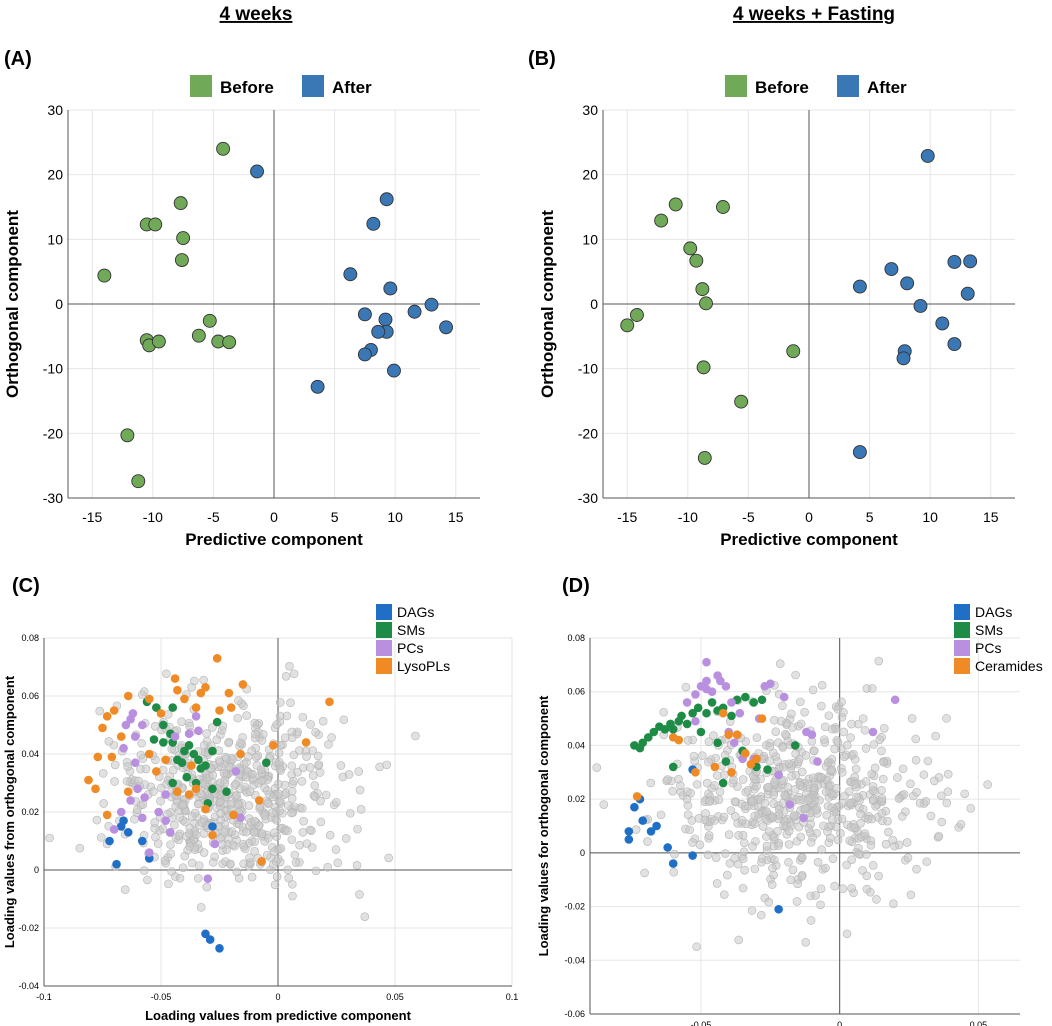 The width and height of the screenshot is (1052, 1026). What do you see at coordinates (423, 666) in the screenshot?
I see `legend-label-lysopls: LysoPLs` at bounding box center [423, 666].